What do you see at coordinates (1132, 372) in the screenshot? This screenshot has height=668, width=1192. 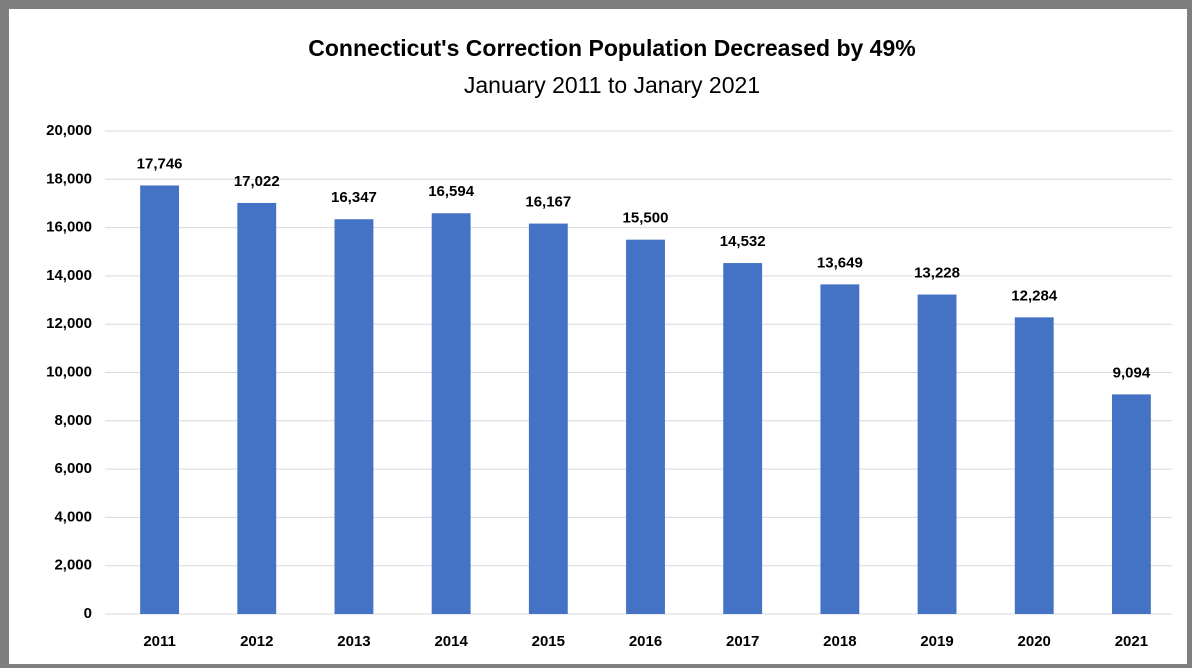 I see `data-label: 9,094` at bounding box center [1132, 372].